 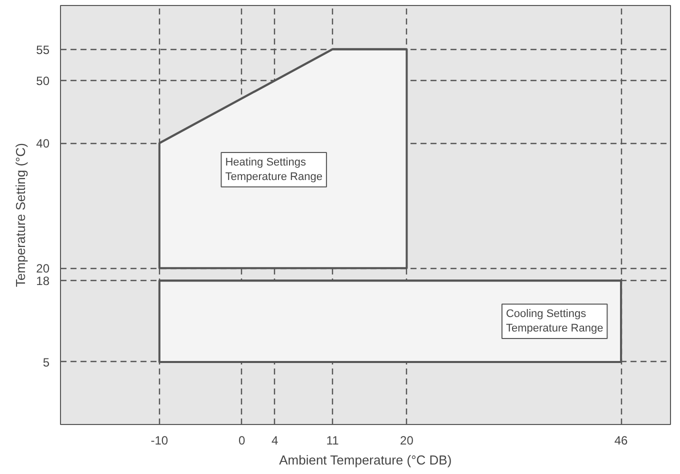 What do you see at coordinates (365, 460) in the screenshot?
I see `x-axis-title: Ambient Temperature (°C DB)` at bounding box center [365, 460].